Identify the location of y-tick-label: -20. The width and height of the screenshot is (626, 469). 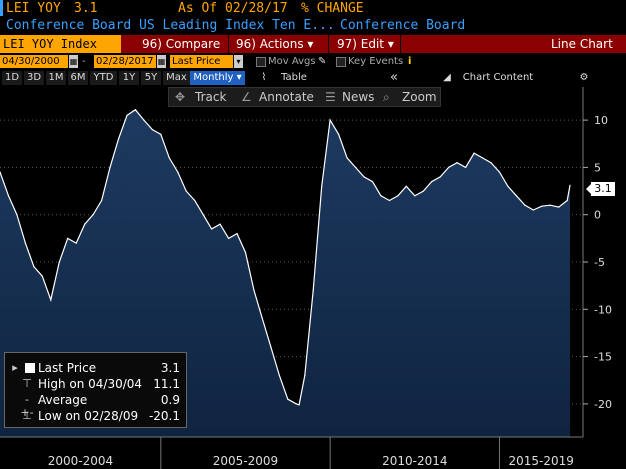
(603, 404).